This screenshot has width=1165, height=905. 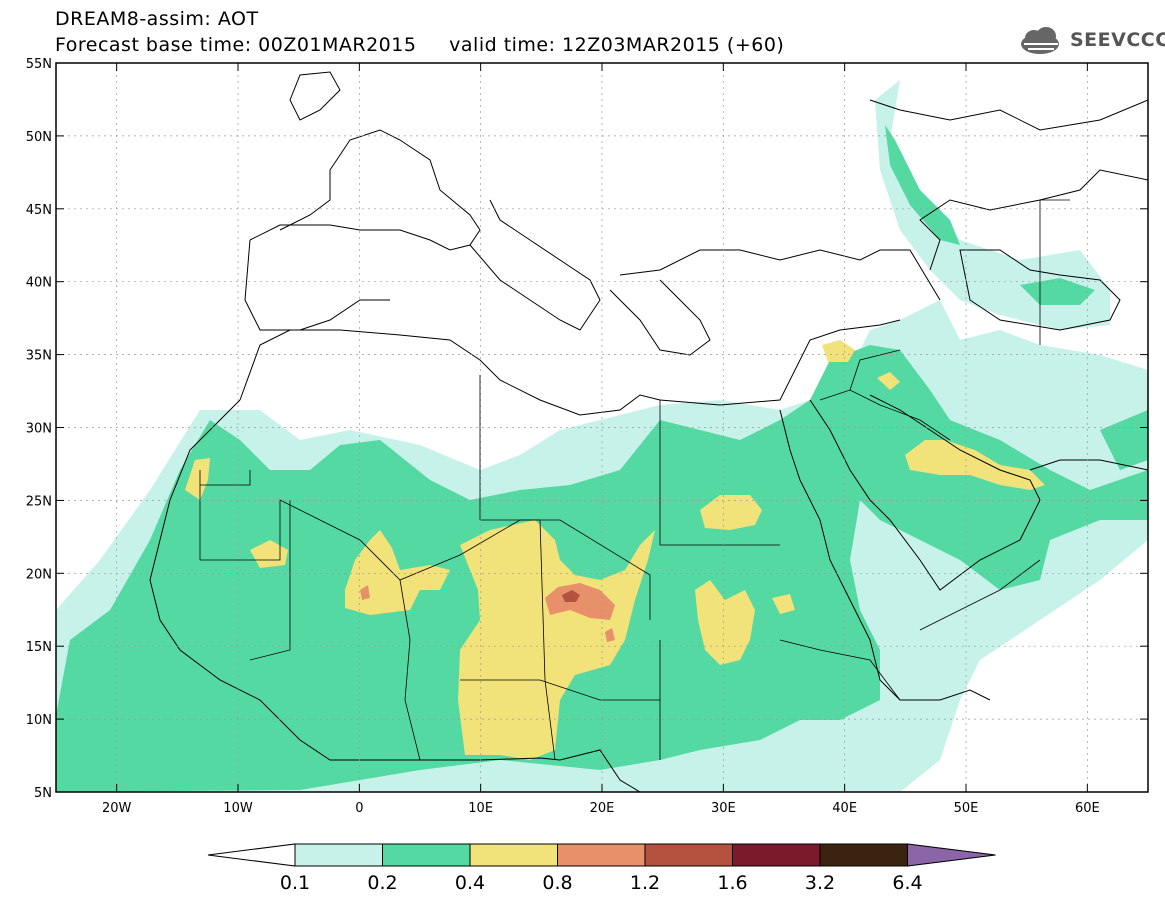 What do you see at coordinates (39, 720) in the screenshot?
I see `lat-tick-label: 10N` at bounding box center [39, 720].